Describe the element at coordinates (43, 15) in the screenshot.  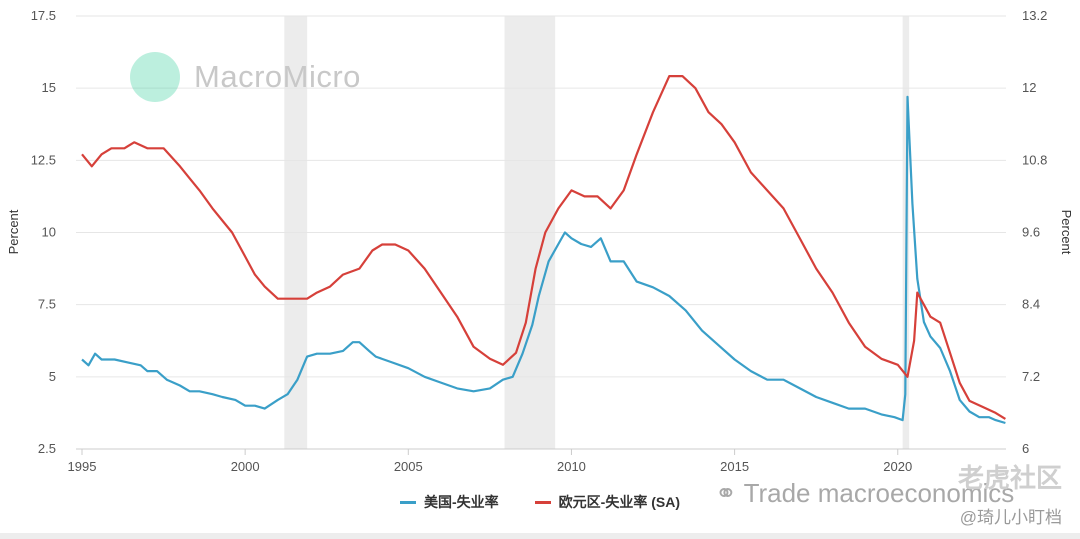
I see `left-tick-label: 17.5` at that location.